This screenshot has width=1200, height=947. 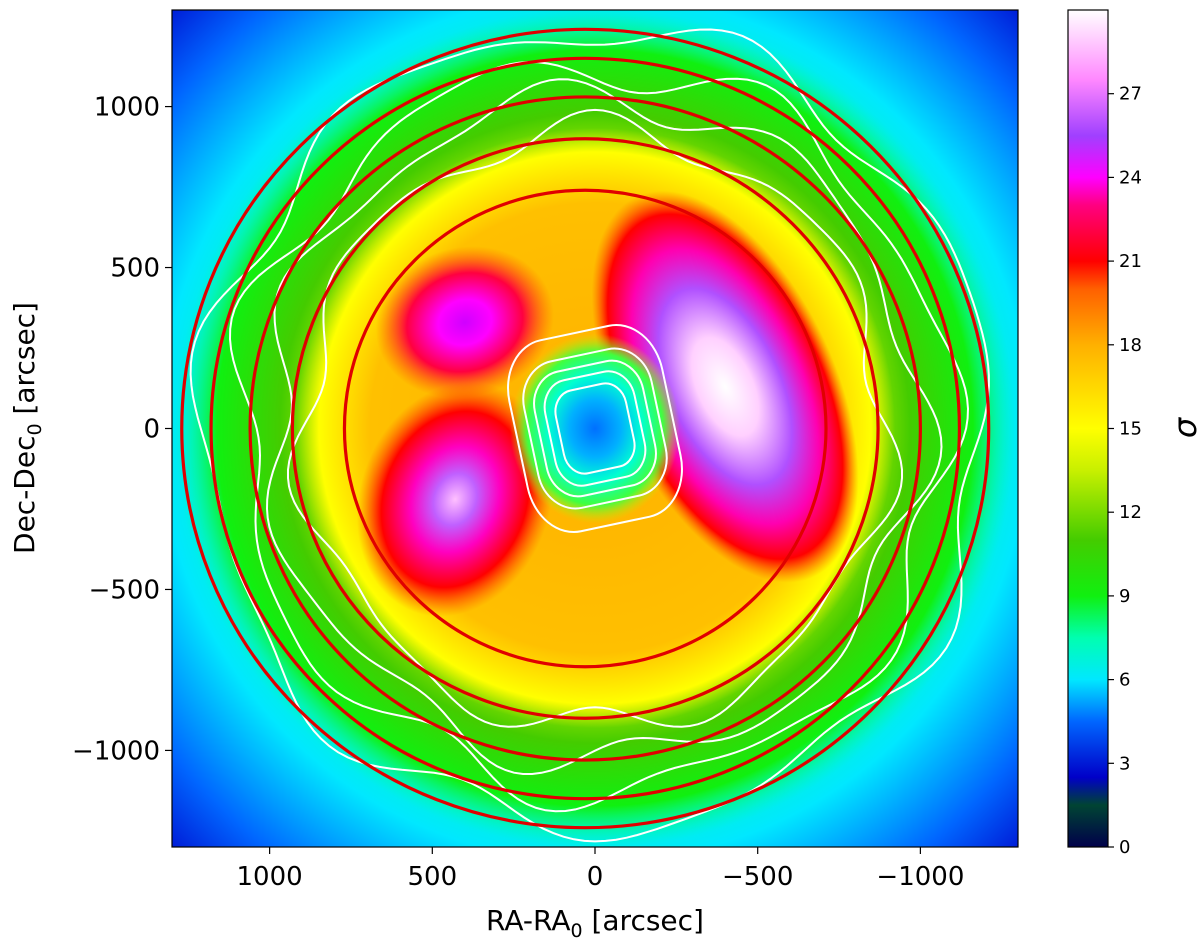 I want to click on colorbar-label: σ, so click(x=1183, y=427).